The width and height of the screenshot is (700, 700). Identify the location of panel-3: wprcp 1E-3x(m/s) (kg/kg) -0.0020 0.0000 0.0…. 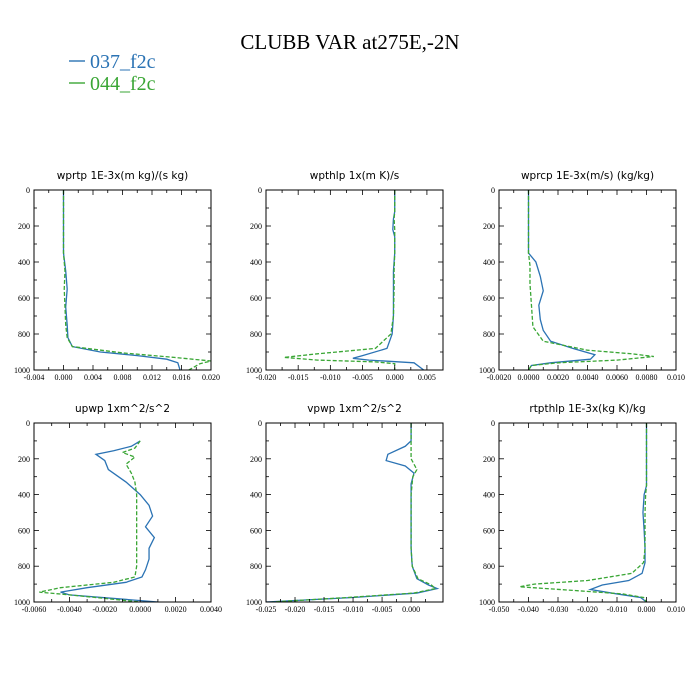
(582, 276).